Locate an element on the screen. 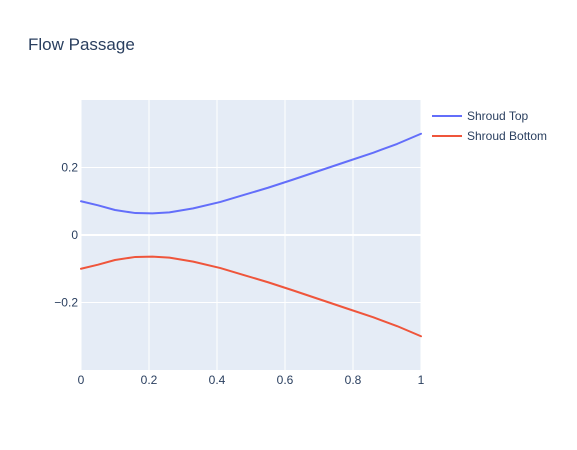  x-tick-label: 0 is located at coordinates (81, 380).